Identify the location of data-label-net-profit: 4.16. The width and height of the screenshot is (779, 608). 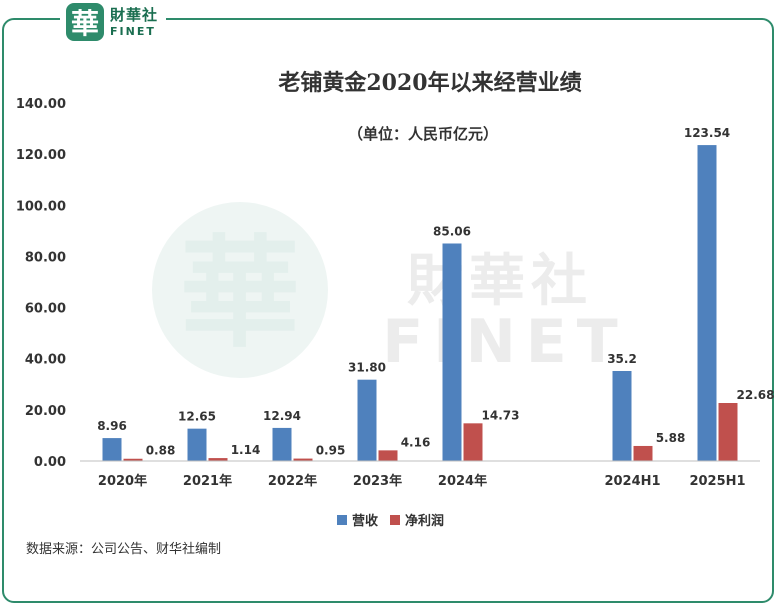
(416, 442).